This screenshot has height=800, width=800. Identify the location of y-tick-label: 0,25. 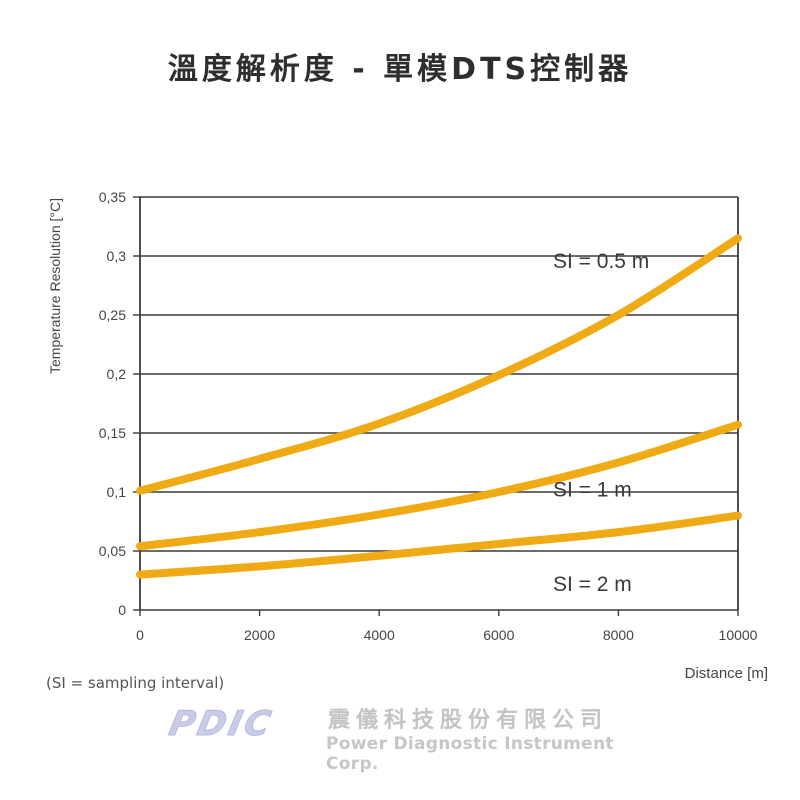
(112, 315).